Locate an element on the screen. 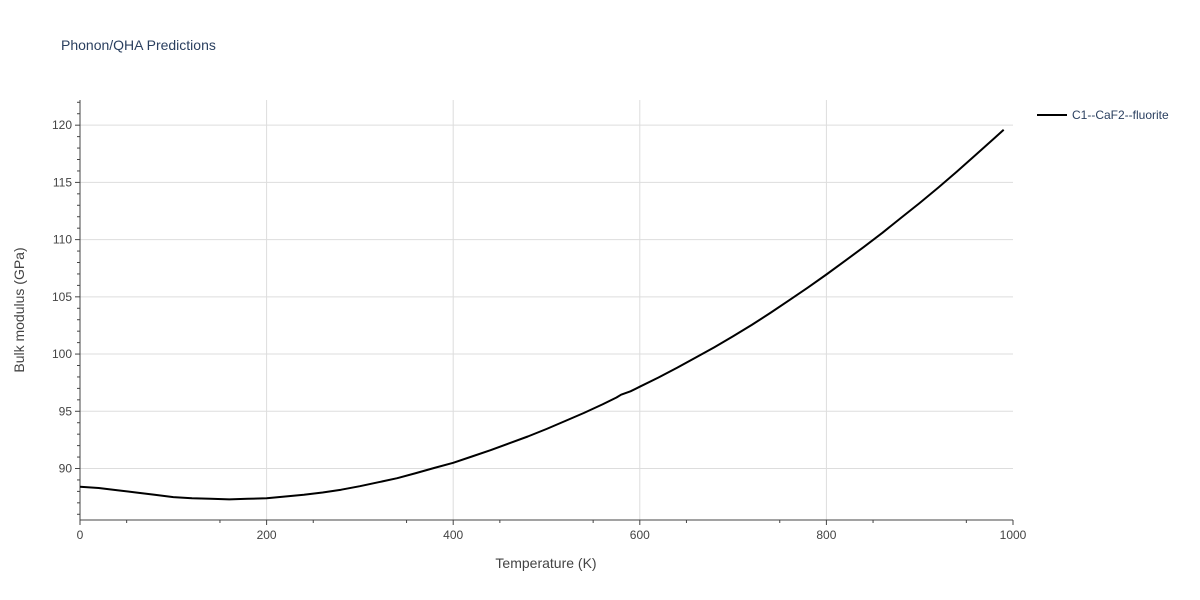 The height and width of the screenshot is (600, 1200). y-tick-label: 110 is located at coordinates (62, 240).